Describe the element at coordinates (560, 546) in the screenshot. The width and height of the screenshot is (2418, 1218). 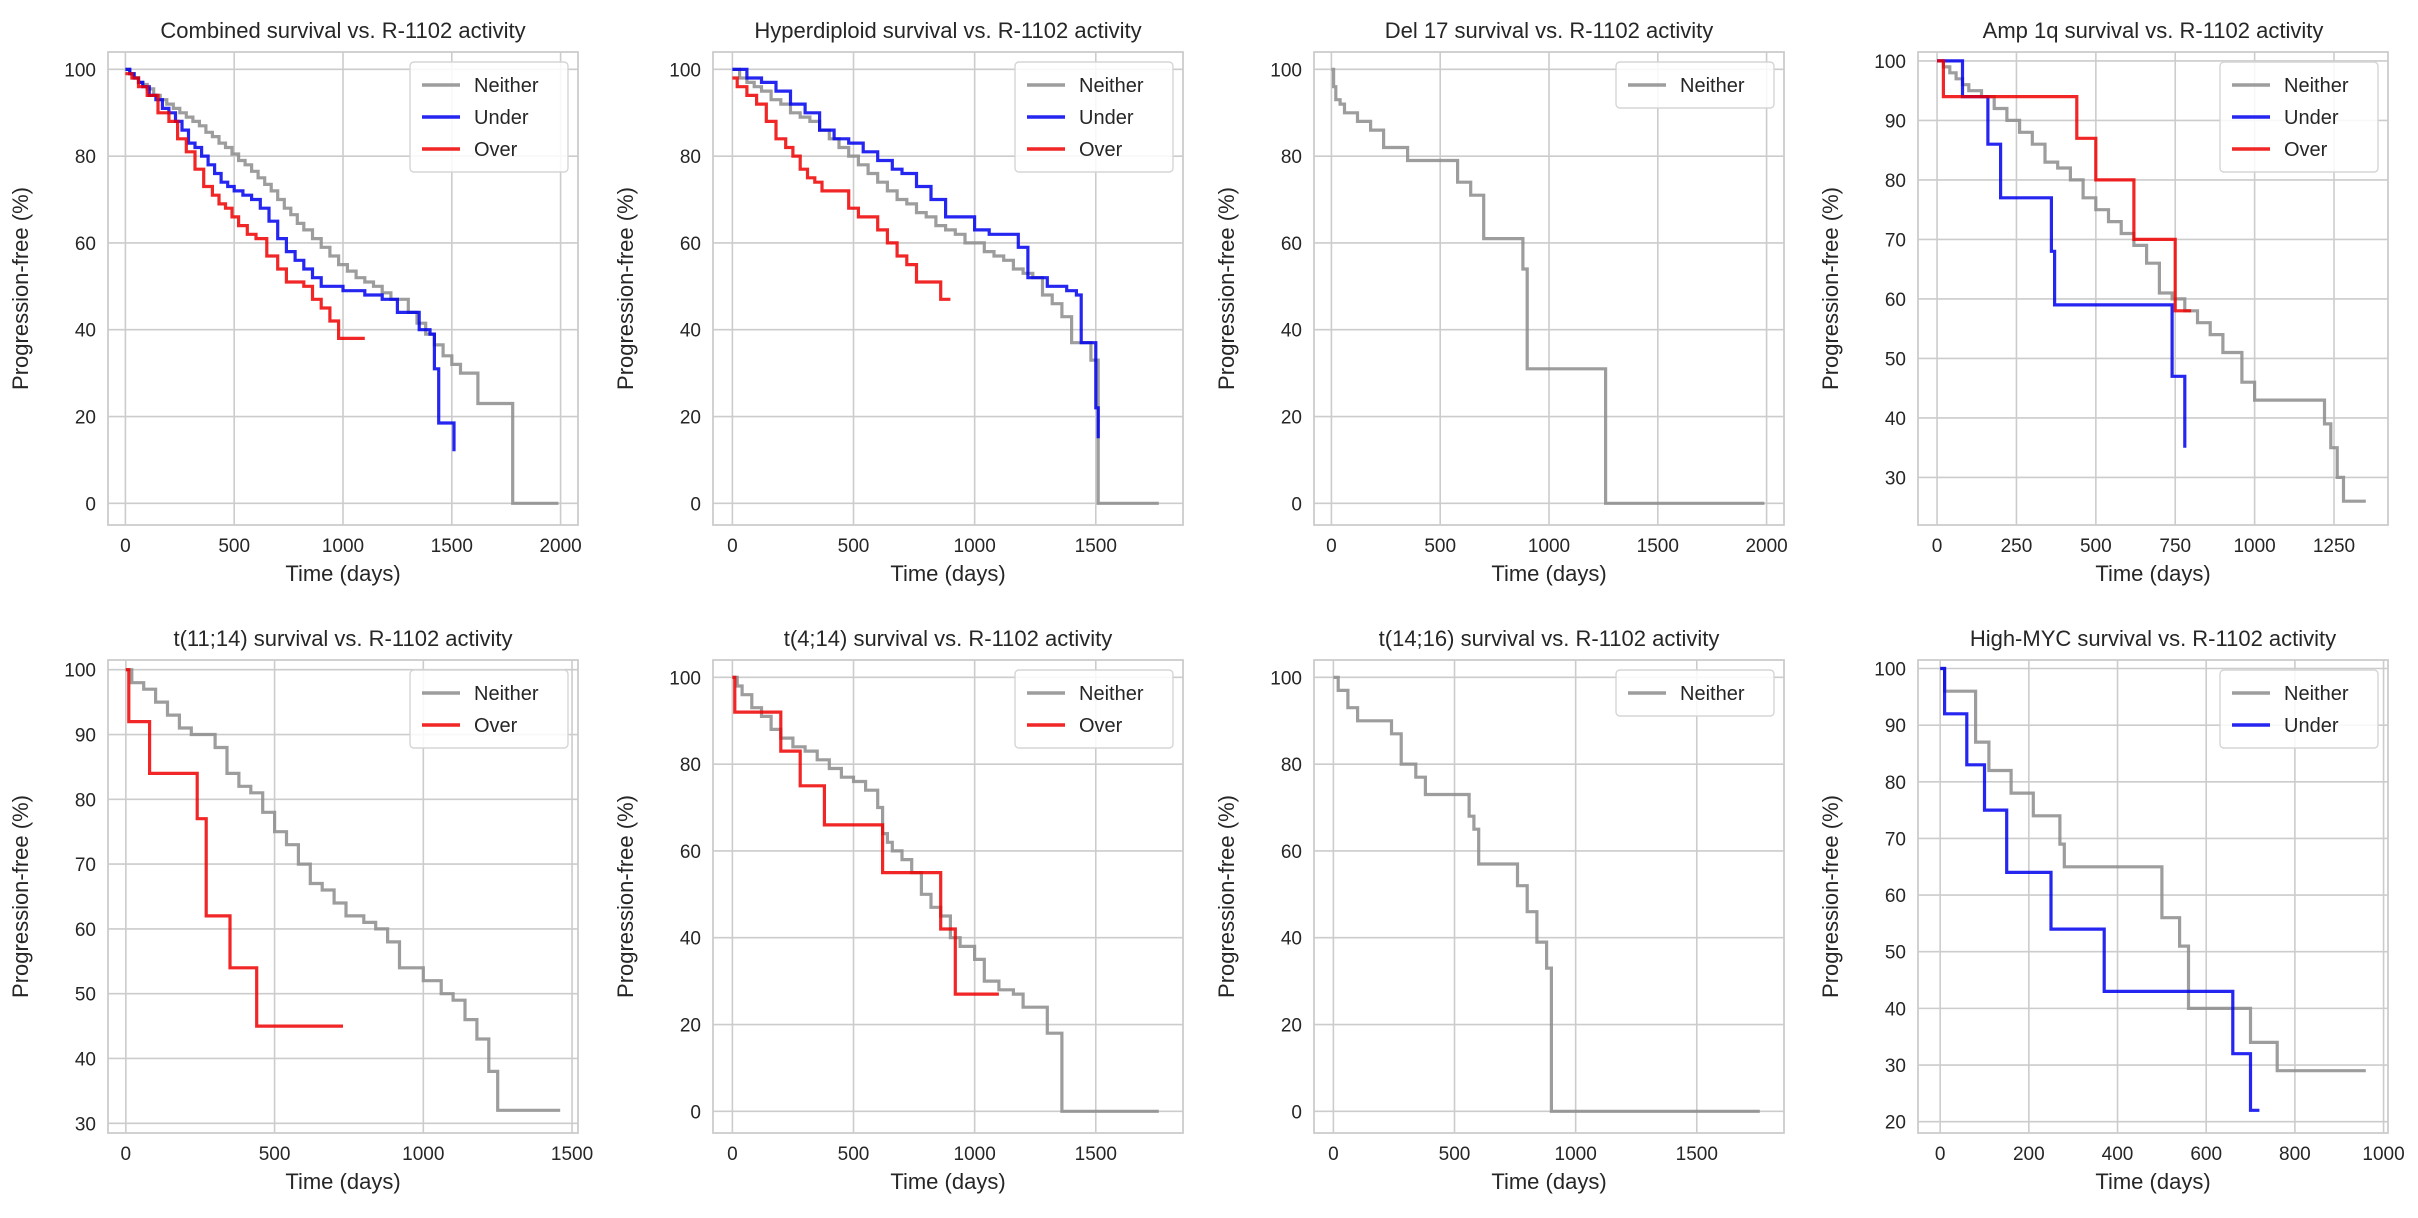
I see `x-tick-label: 2000` at that location.